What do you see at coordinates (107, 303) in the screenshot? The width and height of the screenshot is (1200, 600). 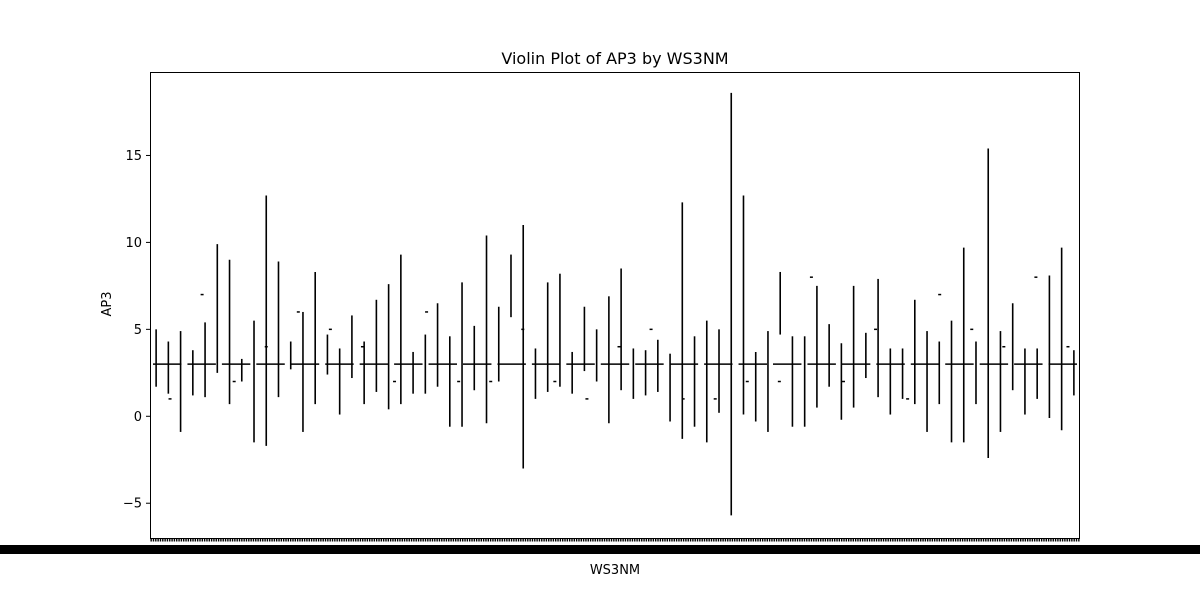 I see `y-axis-label: AP3` at bounding box center [107, 303].